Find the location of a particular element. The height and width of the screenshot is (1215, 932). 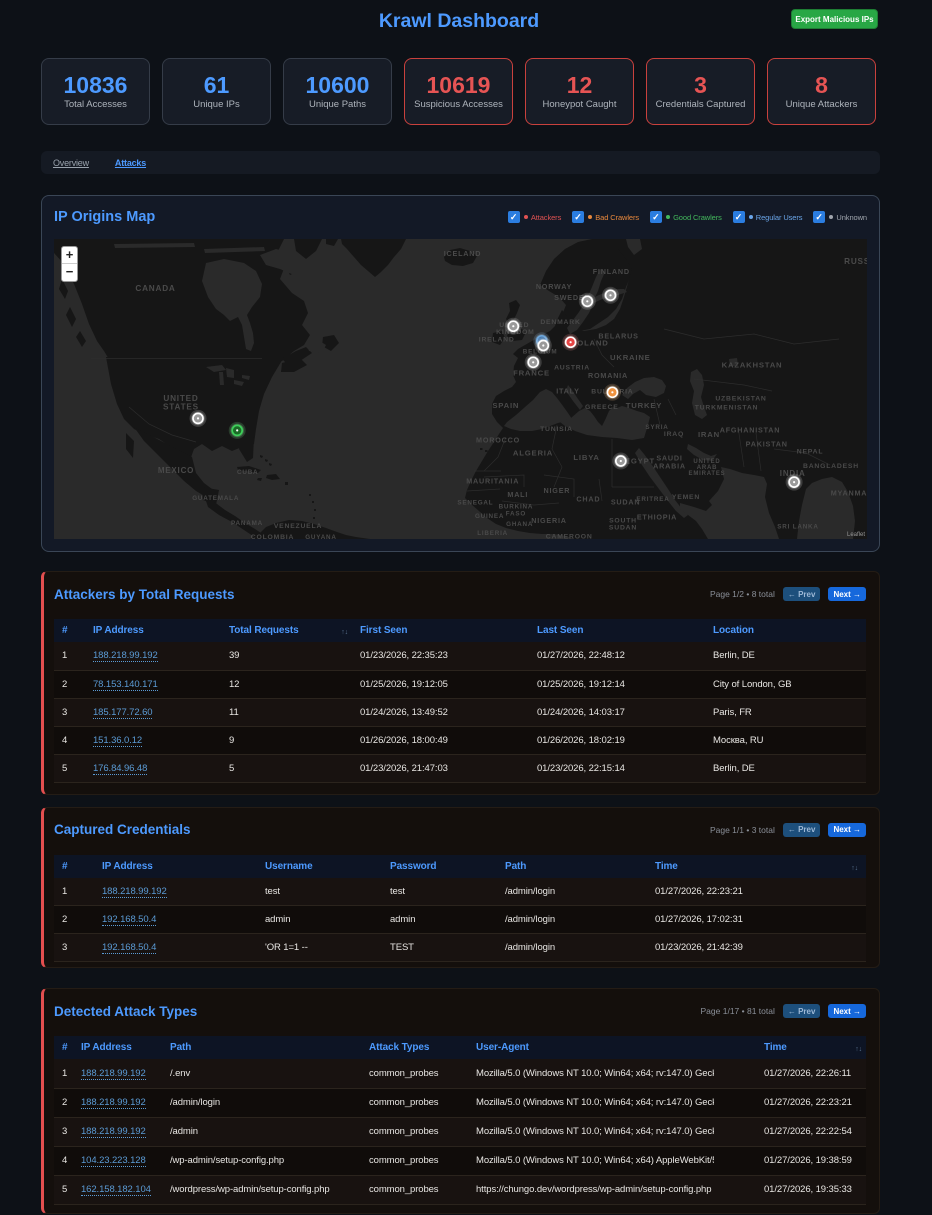

svg-text: ARABIA is located at coordinates (669, 466).